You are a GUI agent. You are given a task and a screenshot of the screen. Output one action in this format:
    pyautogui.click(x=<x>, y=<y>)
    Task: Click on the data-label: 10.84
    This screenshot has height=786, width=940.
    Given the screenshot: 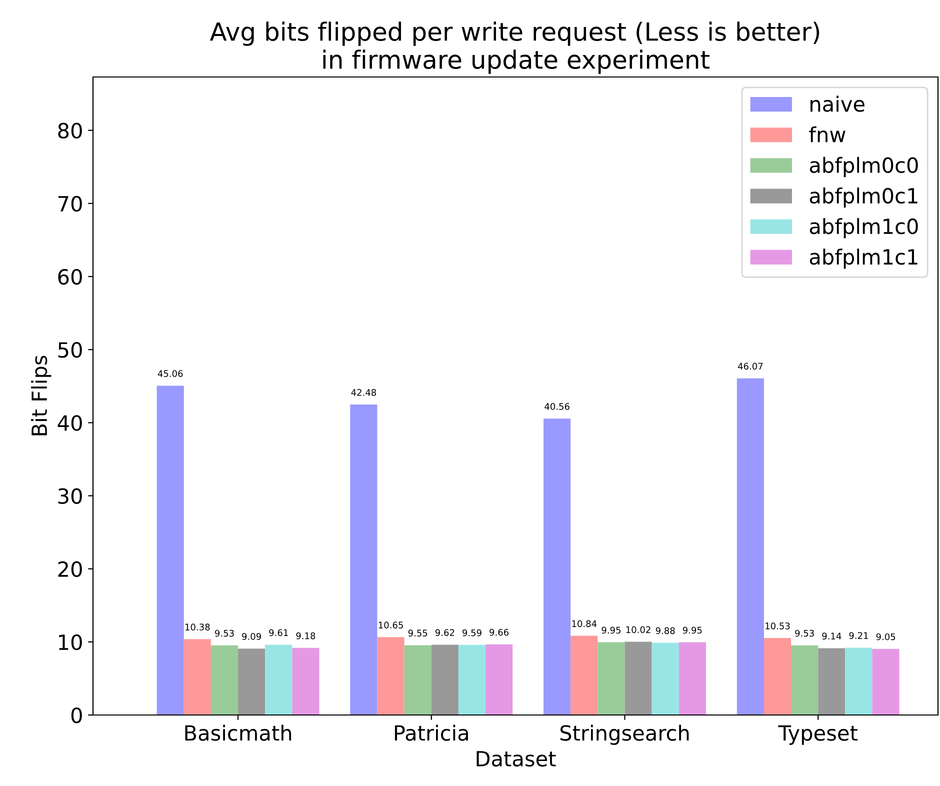 What is the action you would take?
    pyautogui.click(x=584, y=624)
    